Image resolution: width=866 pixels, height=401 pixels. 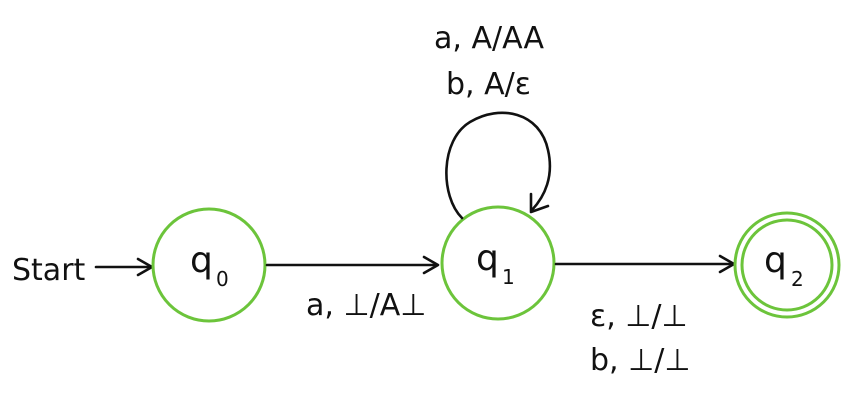 I want to click on state-q2-outer-circle, so click(x=787, y=265).